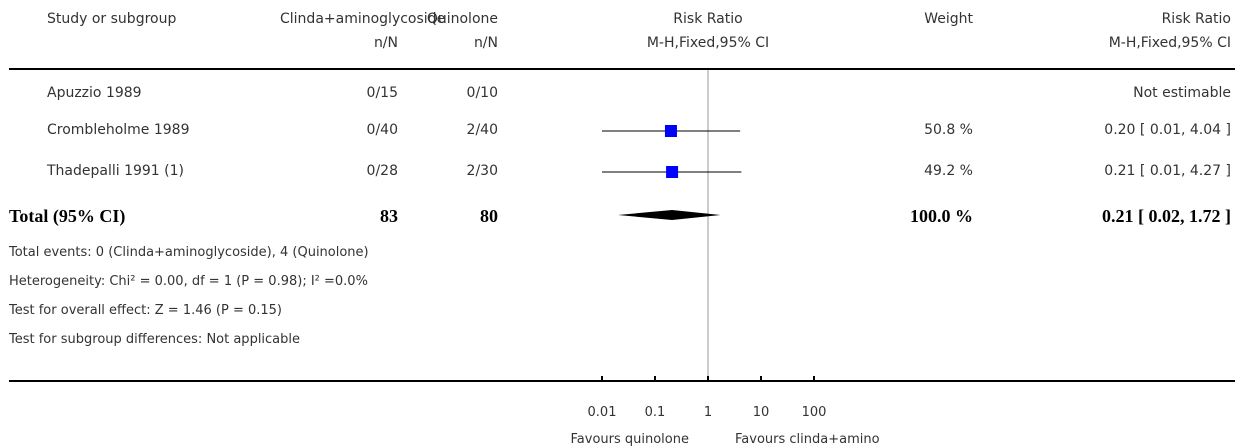  I want to click on study-ci: Not estimable, so click(1182, 93).